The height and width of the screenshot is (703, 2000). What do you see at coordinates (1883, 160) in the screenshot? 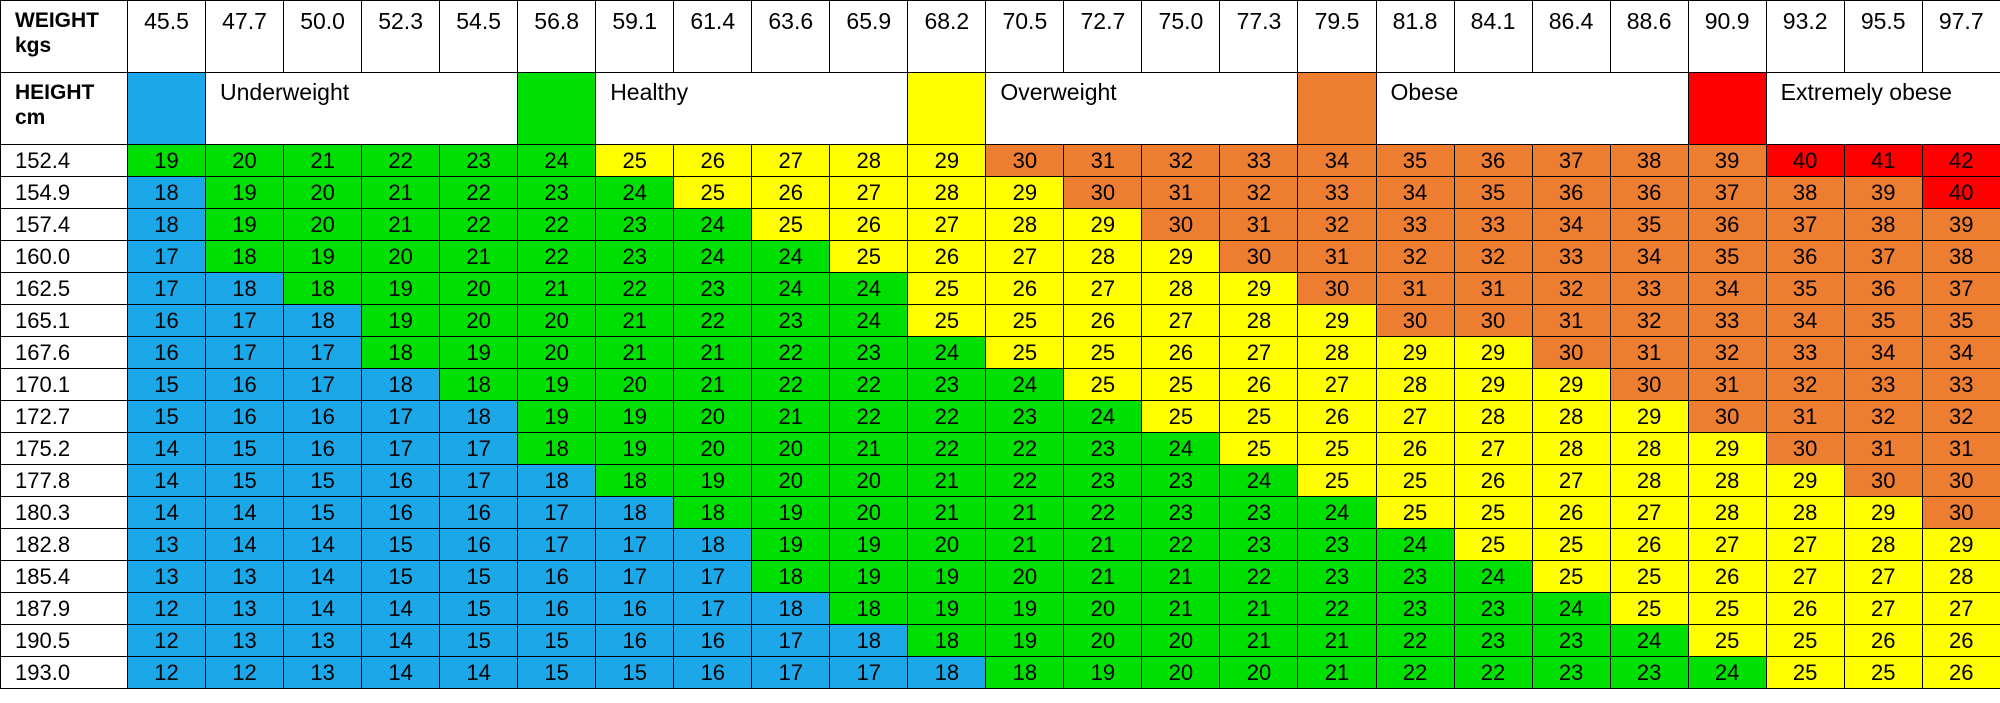
I see `bmi-cell: 41` at bounding box center [1883, 160].